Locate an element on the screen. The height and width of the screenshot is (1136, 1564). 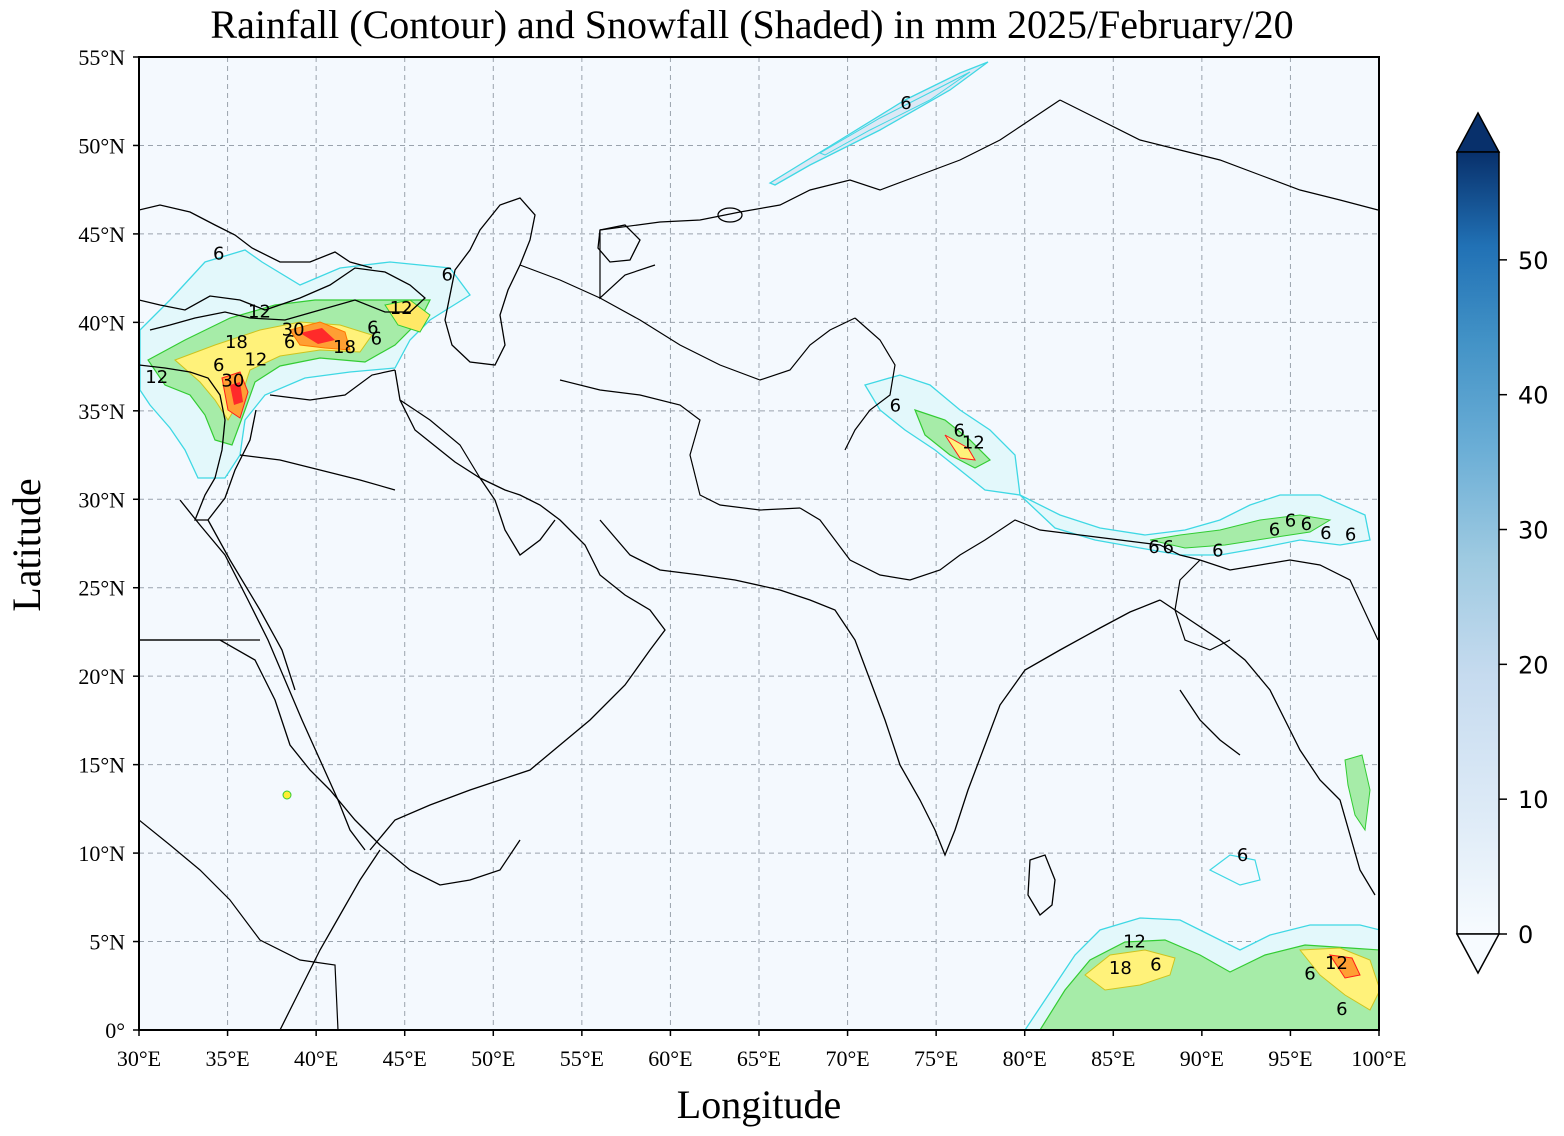
contour-region-kazakhstan is located at coordinates (878, 123).